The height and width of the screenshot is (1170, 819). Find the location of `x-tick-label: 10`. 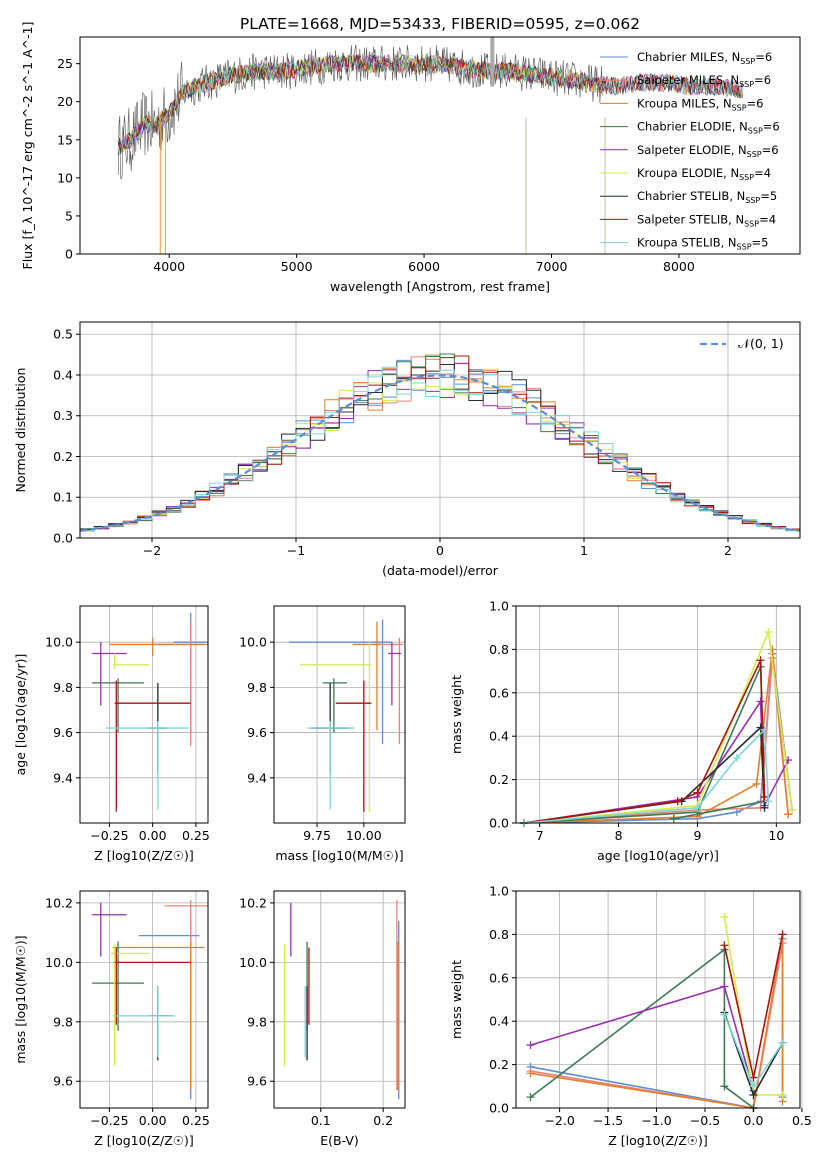

x-tick-label: 10 is located at coordinates (776, 835).